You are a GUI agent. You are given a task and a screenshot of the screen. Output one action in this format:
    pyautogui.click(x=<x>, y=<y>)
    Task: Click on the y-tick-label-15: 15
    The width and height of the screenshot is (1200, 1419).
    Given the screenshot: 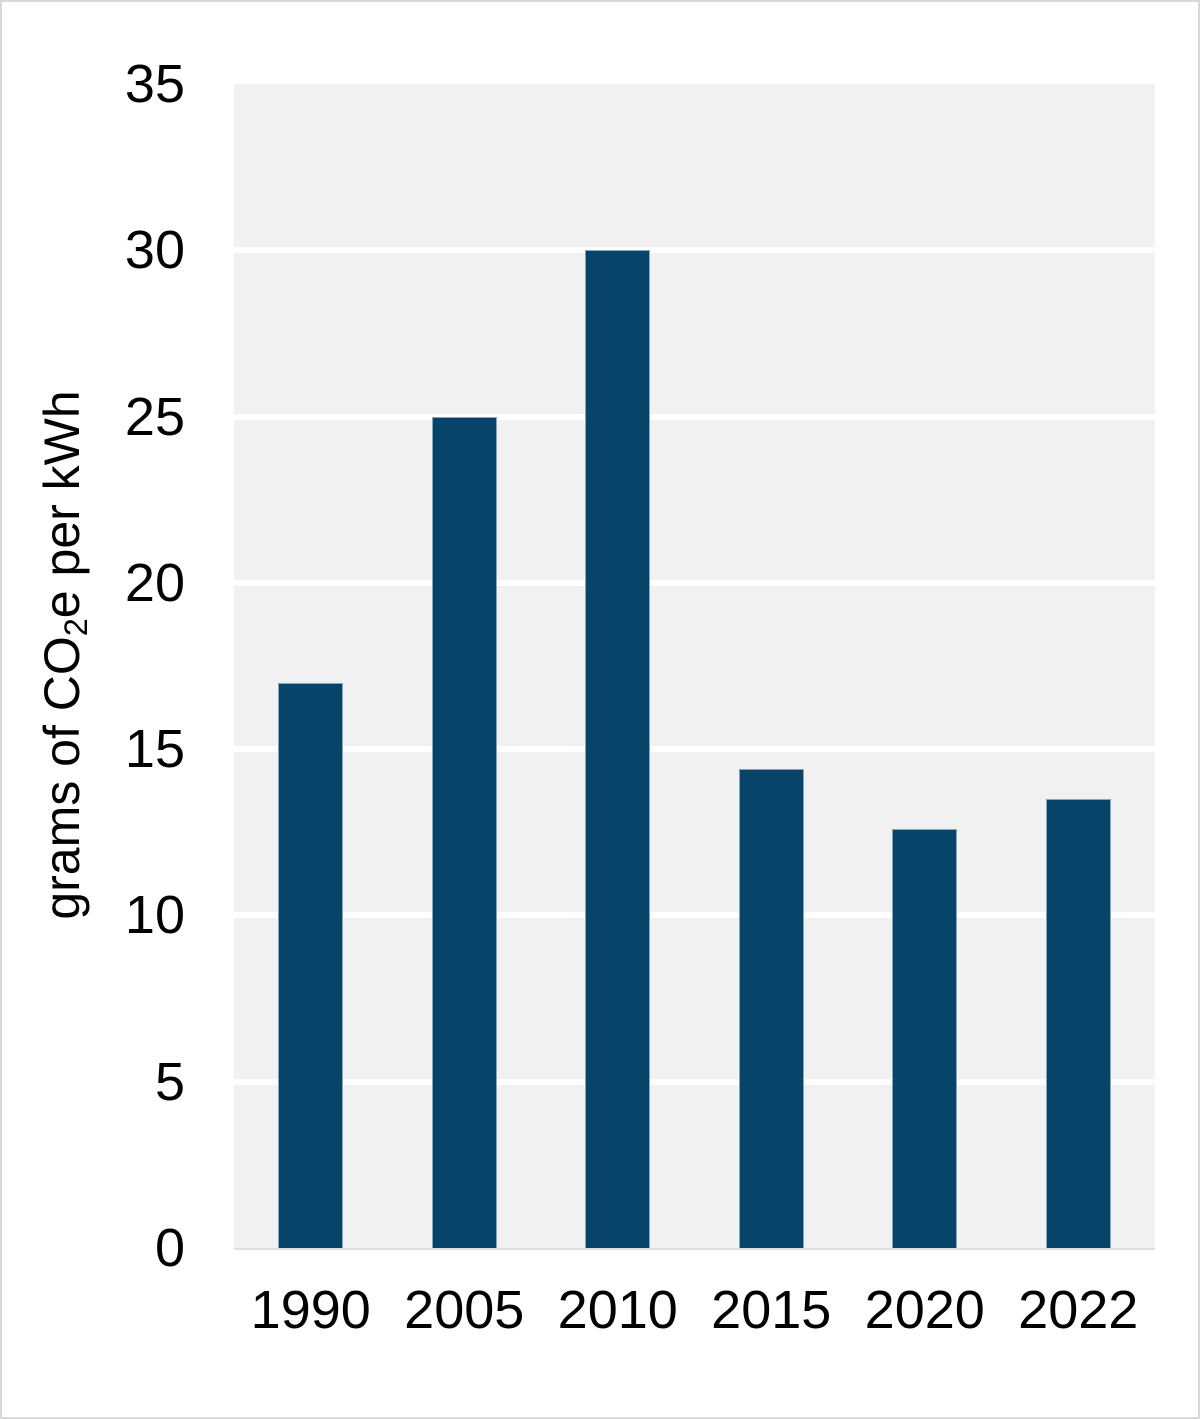 What is the action you would take?
    pyautogui.click(x=154, y=749)
    